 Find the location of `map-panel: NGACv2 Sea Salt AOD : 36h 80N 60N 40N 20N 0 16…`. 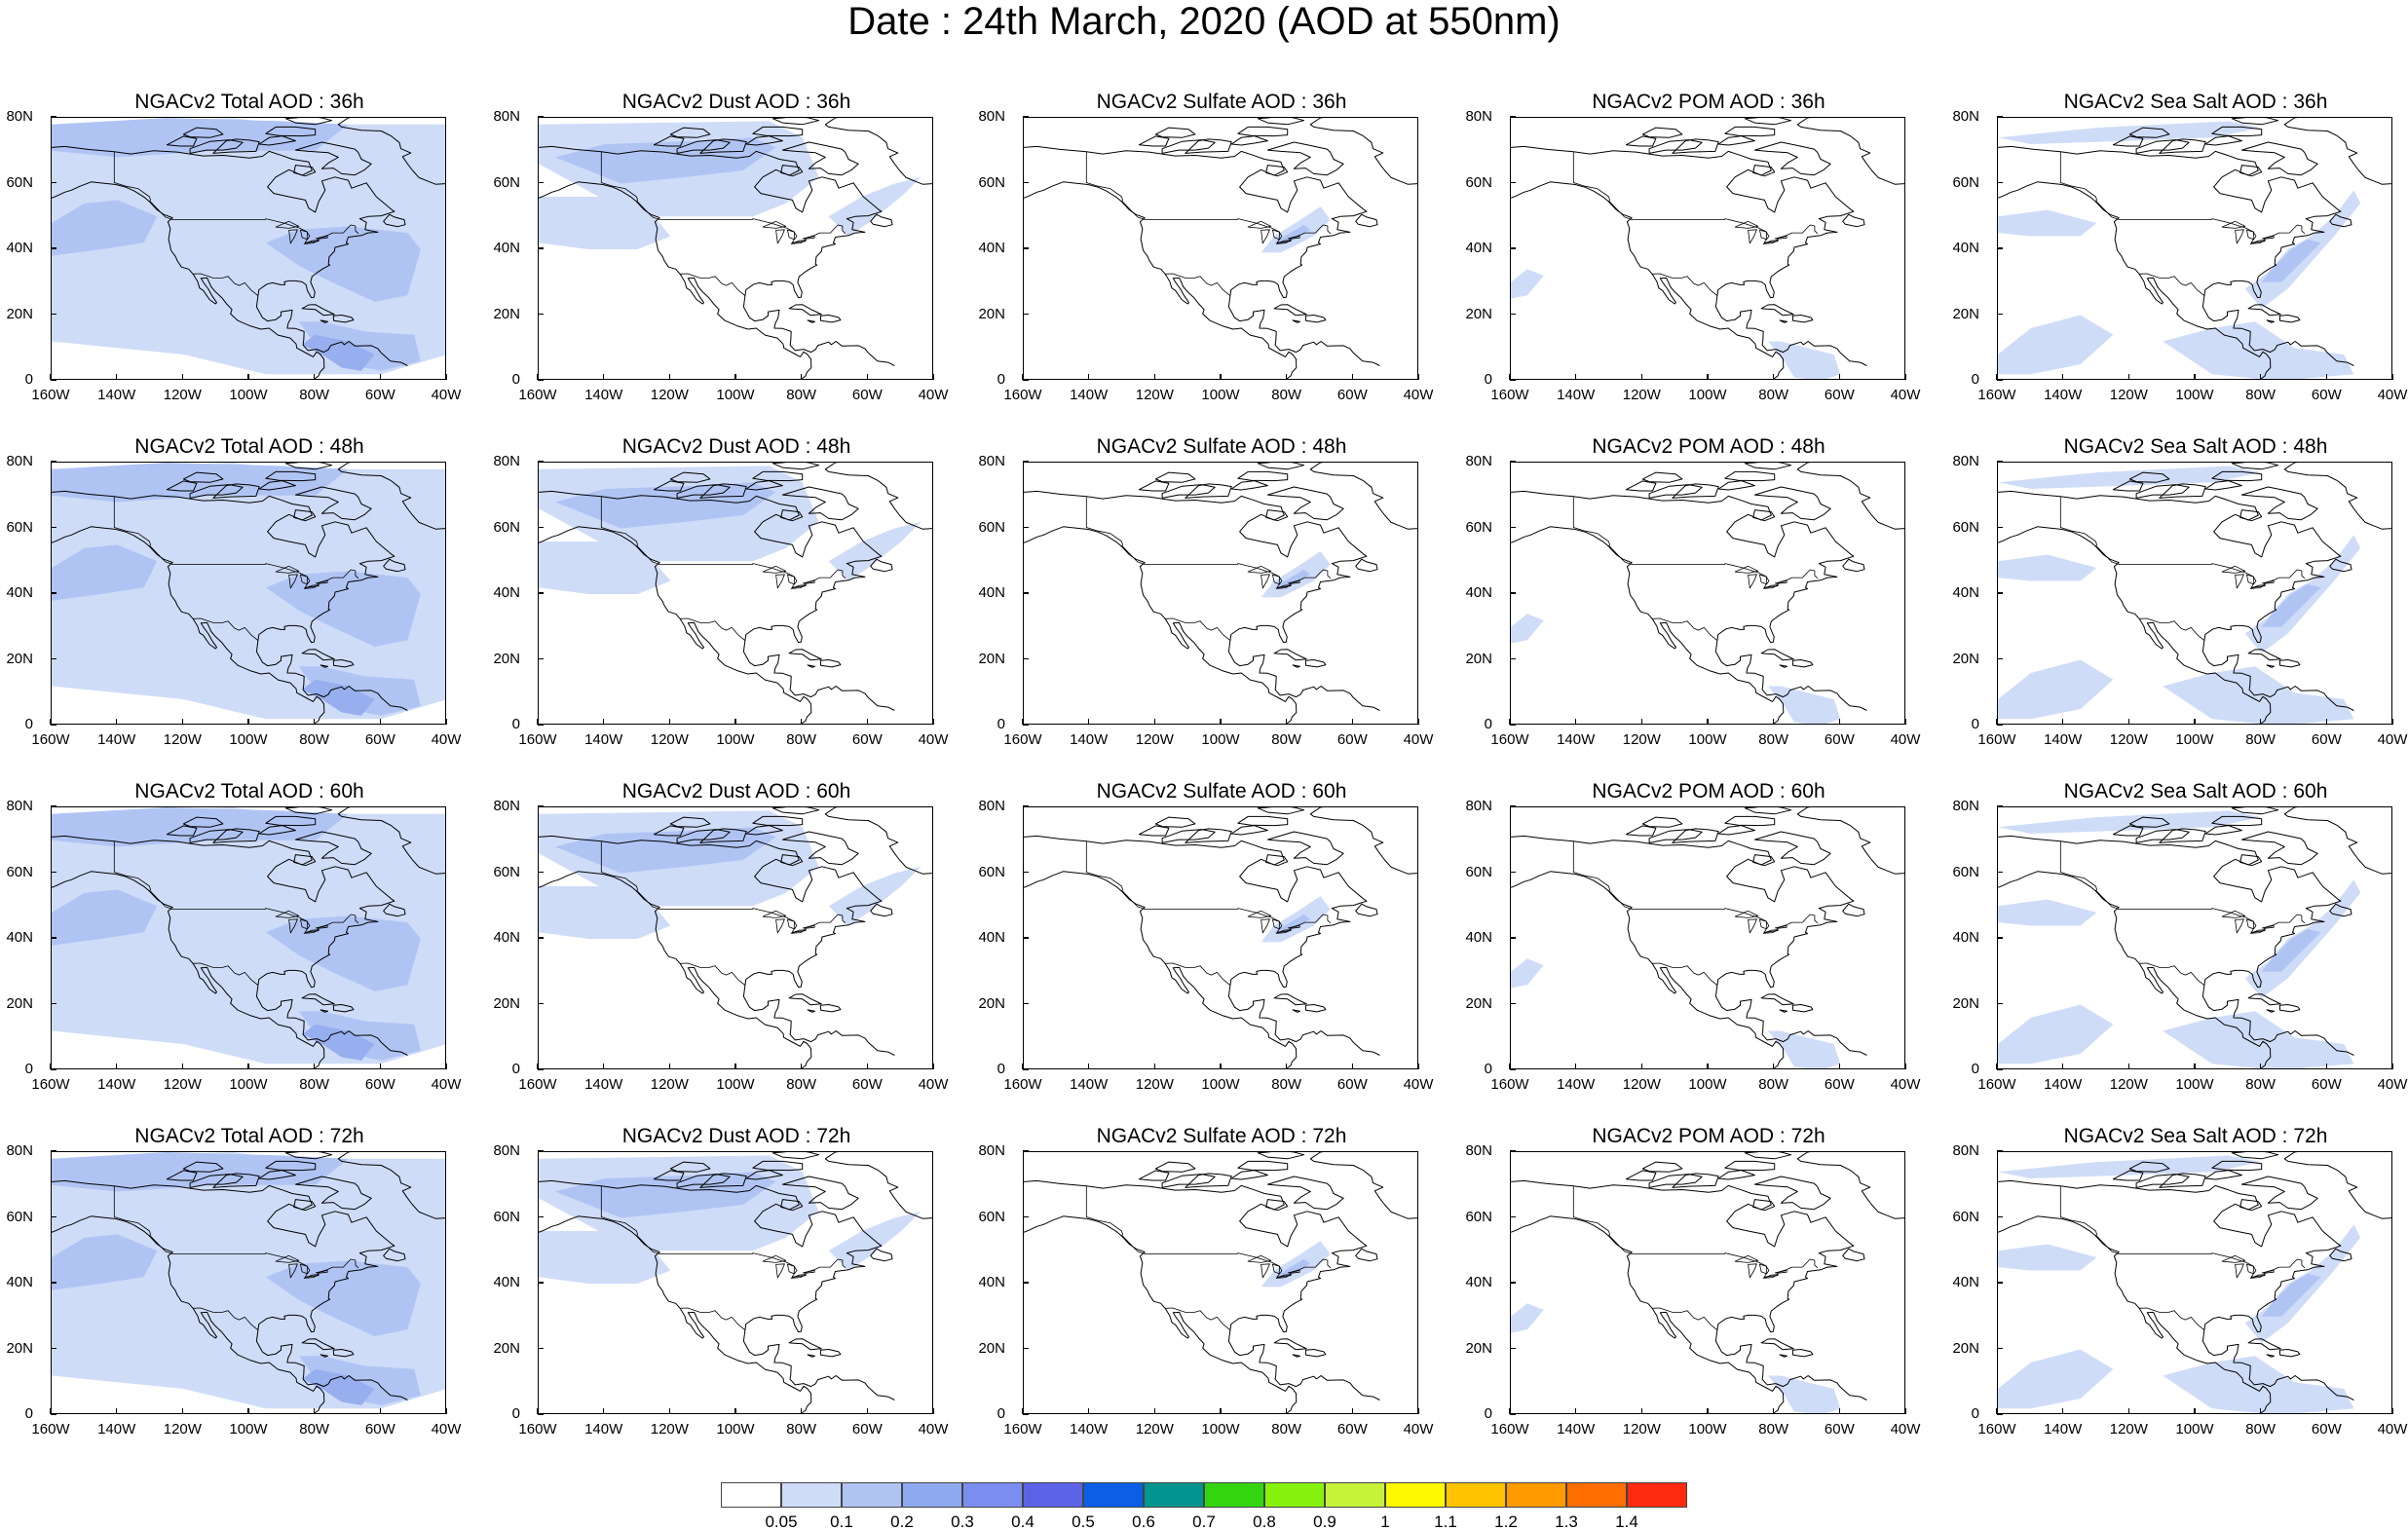

map-panel: NGACv2 Sea Salt AOD : 36h 80N 60N 40N 20N 0 16… is located at coordinates (2176, 255).